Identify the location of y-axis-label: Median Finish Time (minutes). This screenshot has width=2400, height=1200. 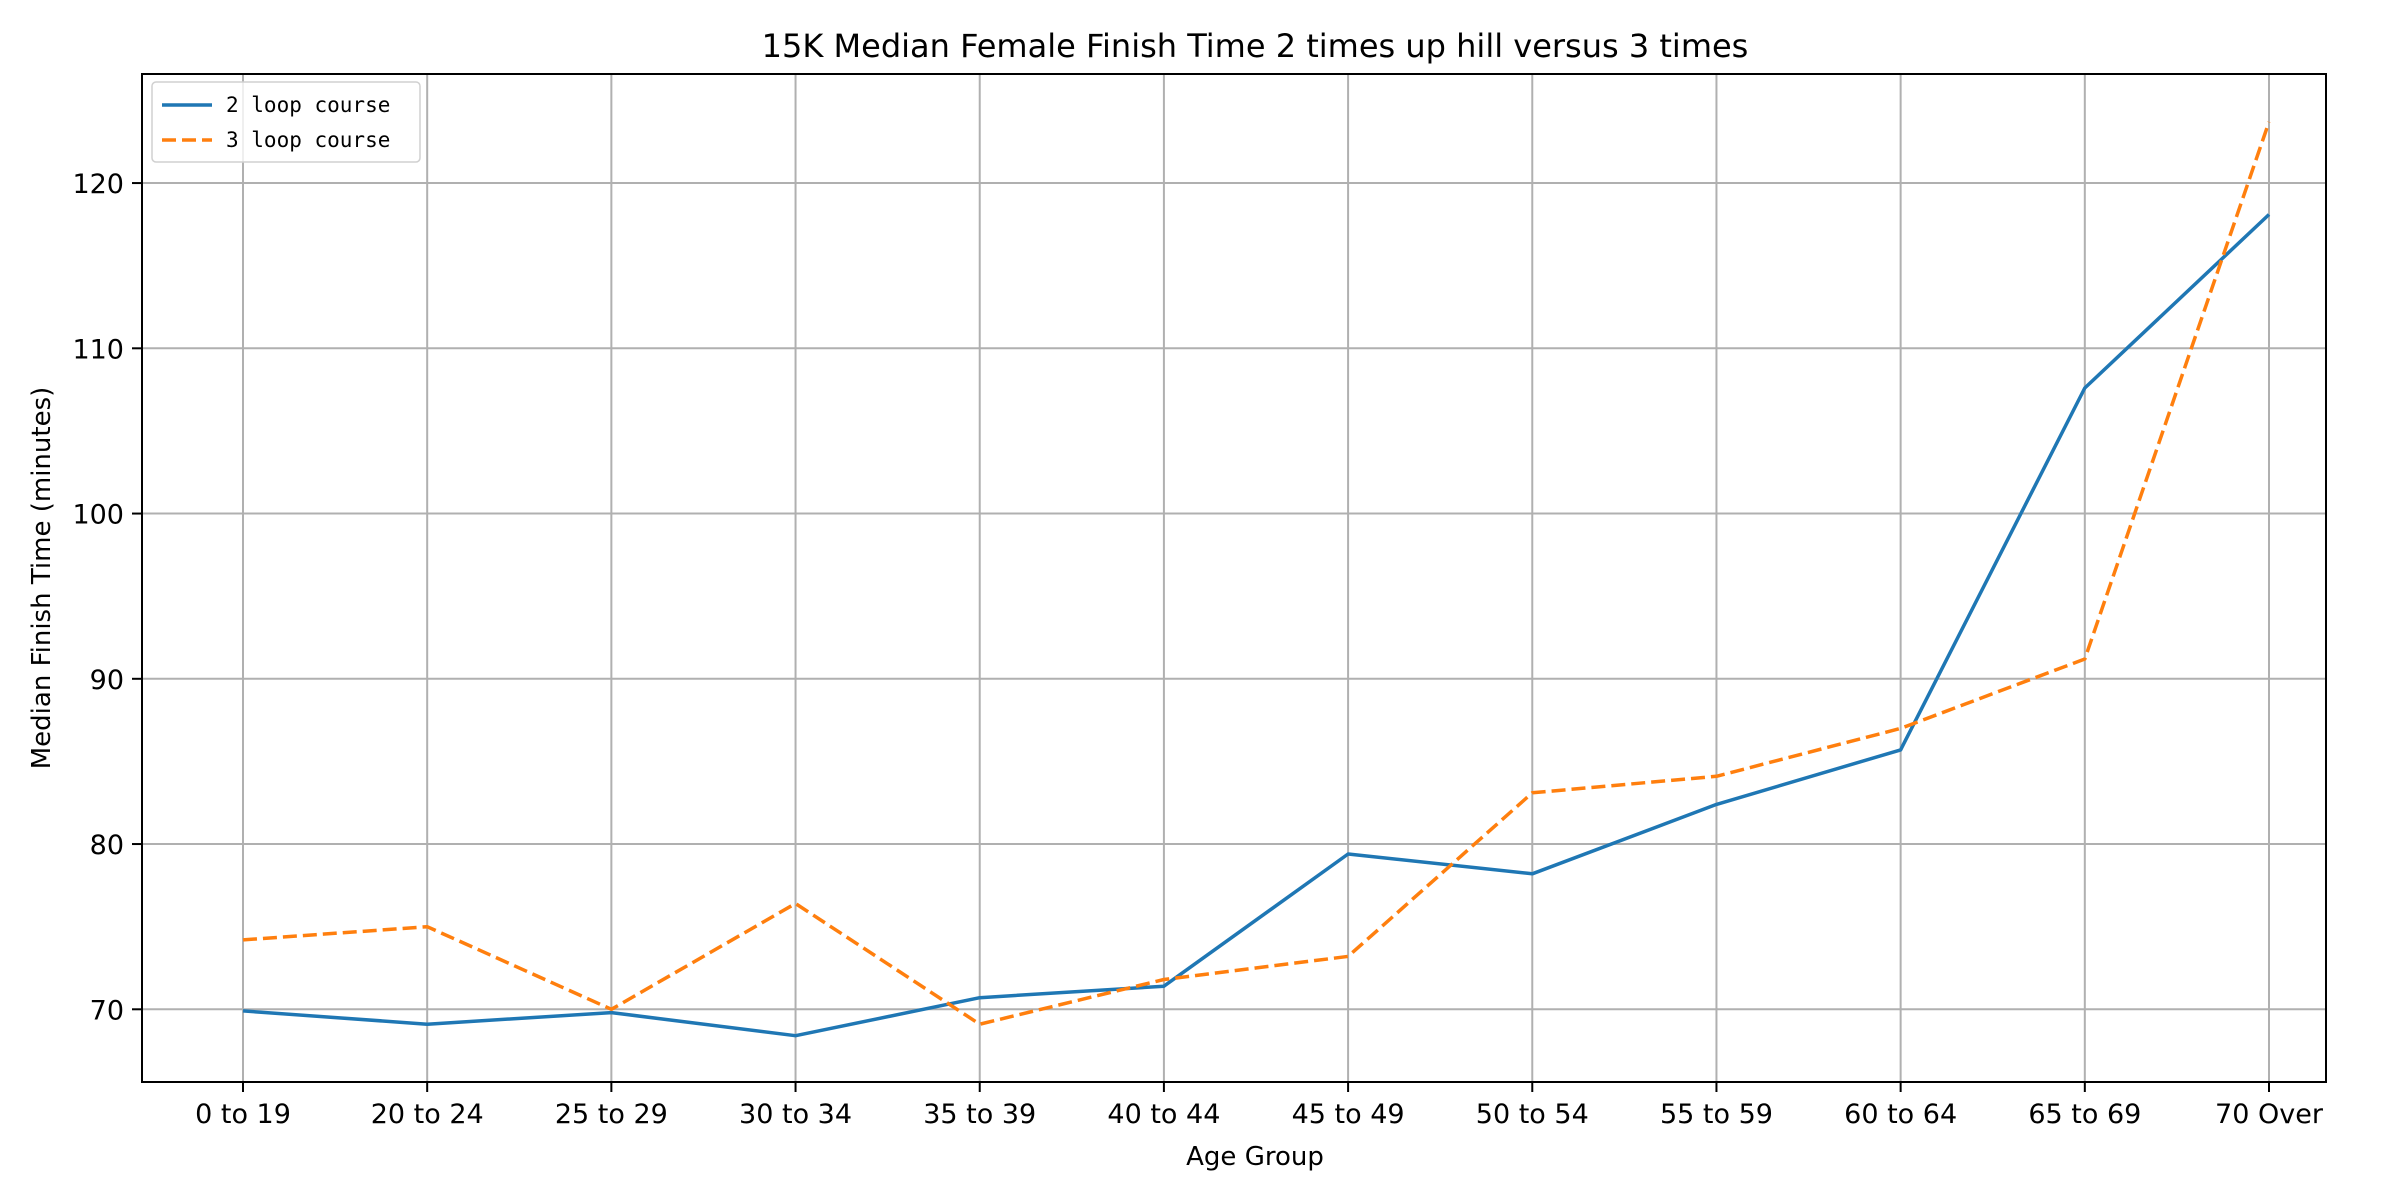
(42, 578).